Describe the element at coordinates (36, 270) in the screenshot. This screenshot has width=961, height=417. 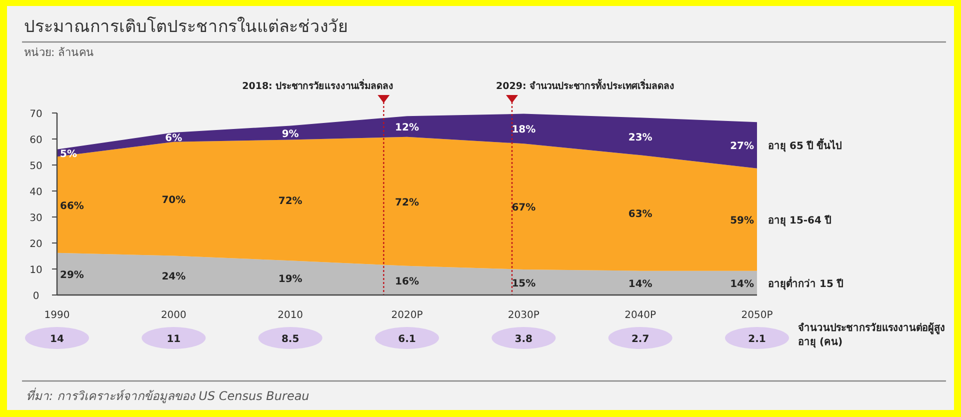
I see `y-tick-label: 10` at that location.